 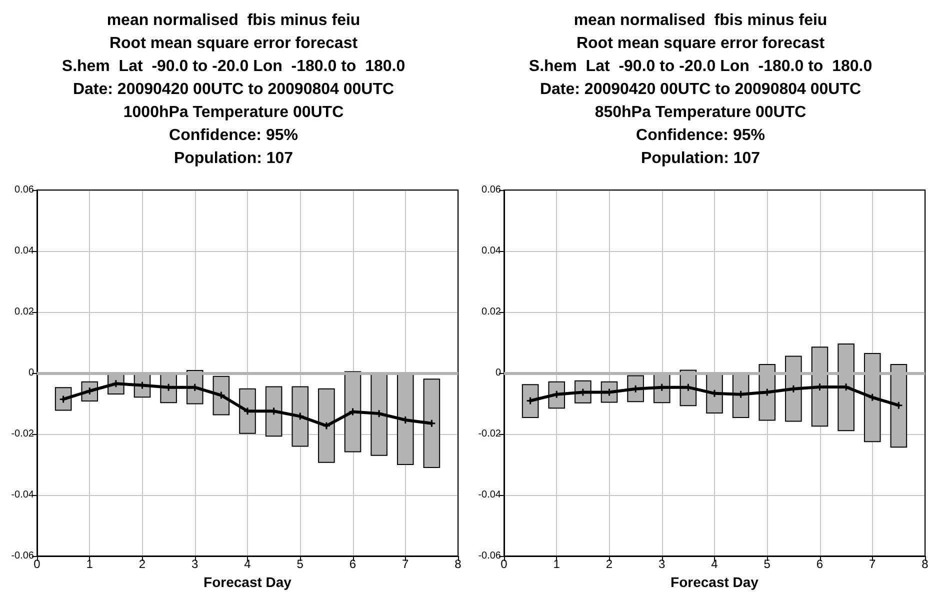 What do you see at coordinates (700, 89) in the screenshot?
I see `chart-title: mean normalised fbis minus feiu Root mean square error forecast S.hem Lat -90.0 to -20.0 Lon -180.0 to 180.0 Date: 20090420 00UTC to 20090804 00UTC 850hPa Temperature 00UTC Confidence: 95% Population: 107` at bounding box center [700, 89].